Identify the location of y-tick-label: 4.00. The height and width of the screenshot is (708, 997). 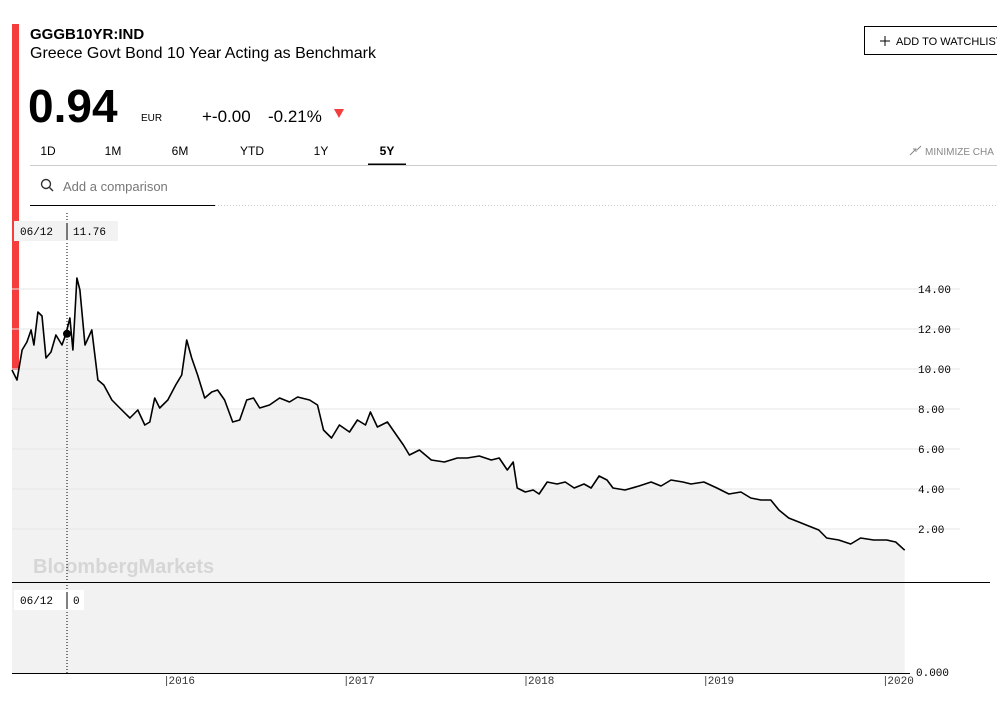
(931, 491).